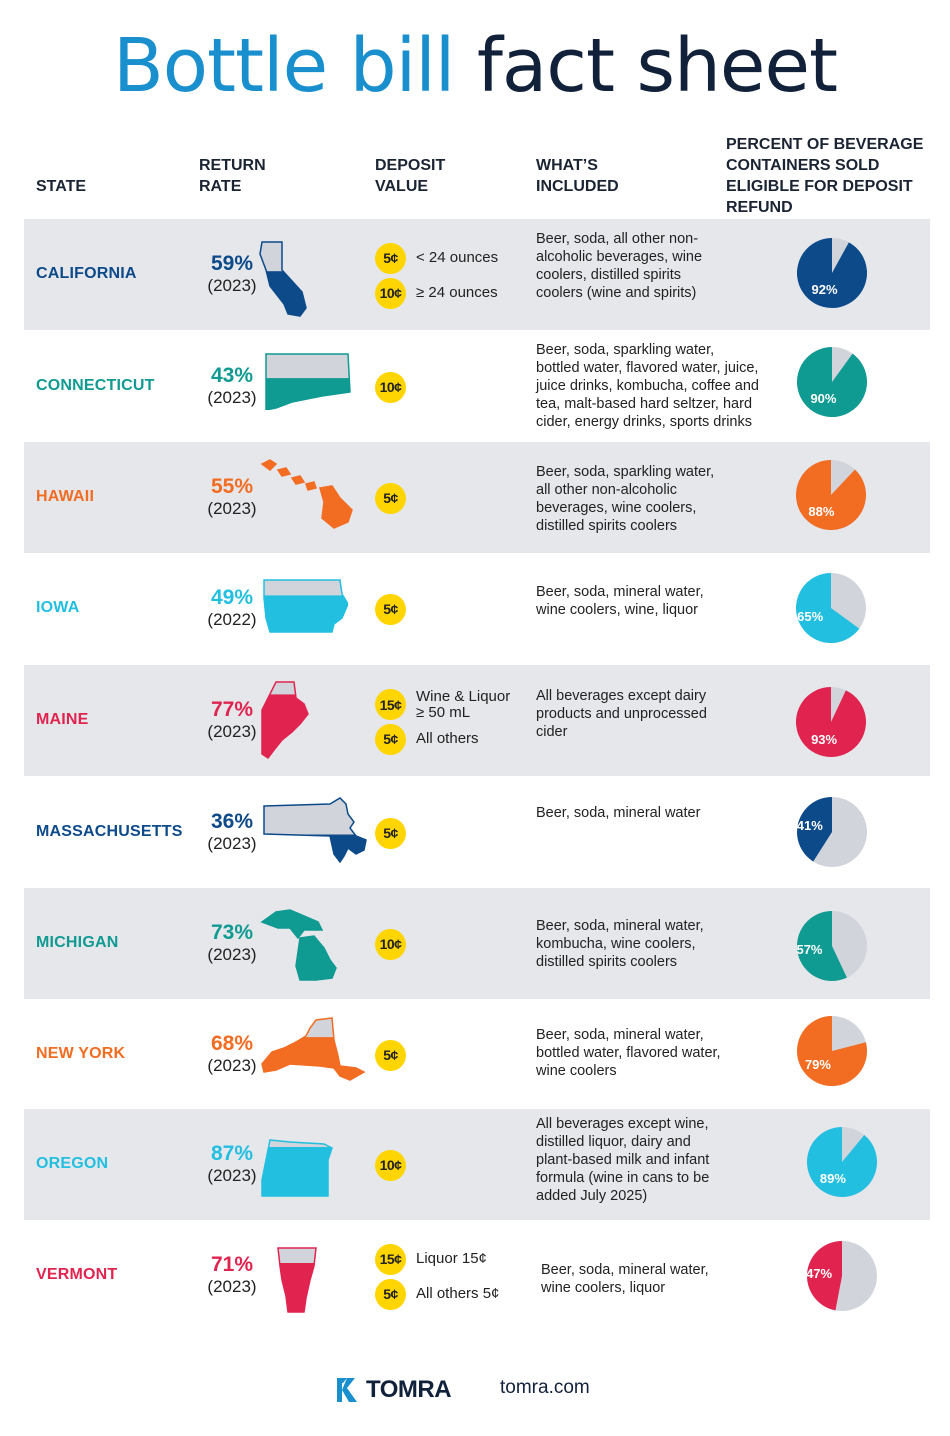 The width and height of the screenshot is (950, 1436). I want to click on pie-percent-label: 65%, so click(810, 617).